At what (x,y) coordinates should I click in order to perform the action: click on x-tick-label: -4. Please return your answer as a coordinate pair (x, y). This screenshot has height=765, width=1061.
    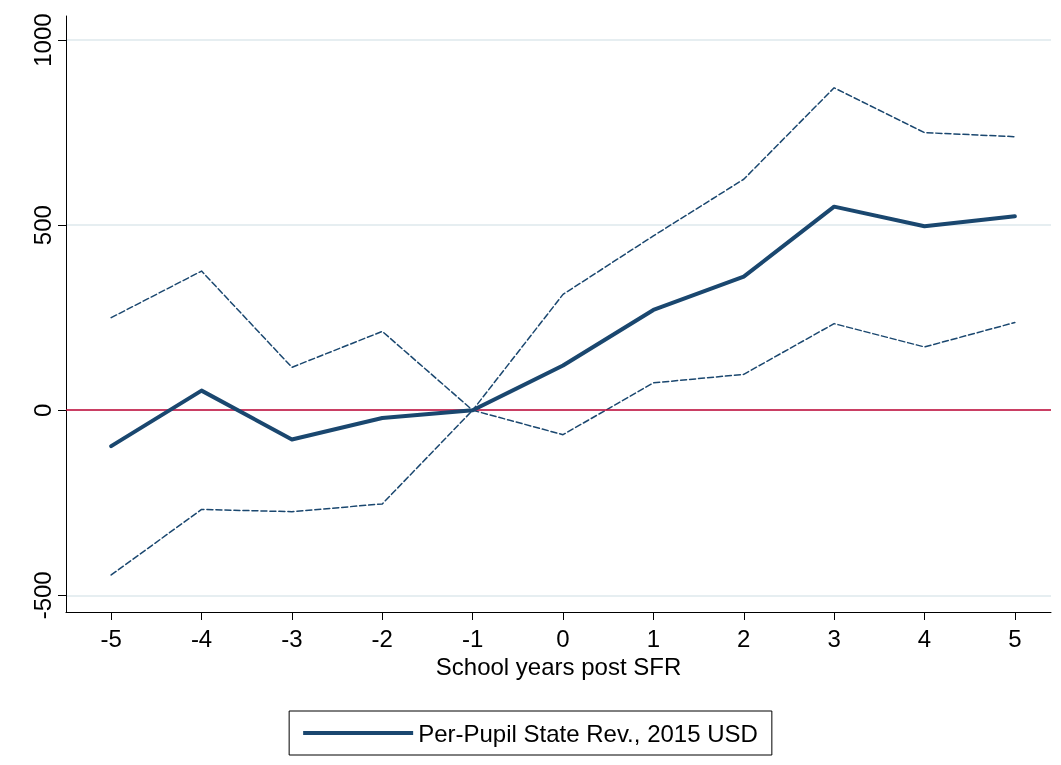
    Looking at the image, I should click on (201, 638).